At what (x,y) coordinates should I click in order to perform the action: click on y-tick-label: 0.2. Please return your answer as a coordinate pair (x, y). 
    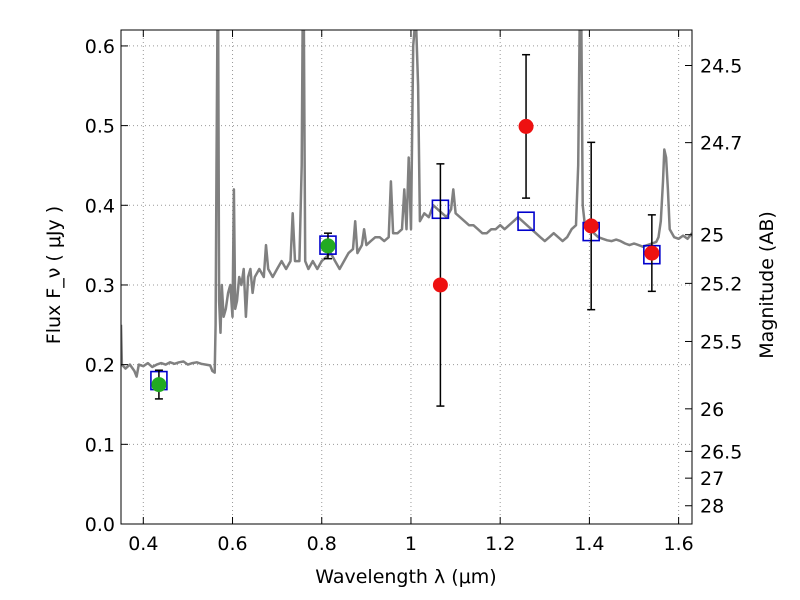
    Looking at the image, I should click on (100, 366).